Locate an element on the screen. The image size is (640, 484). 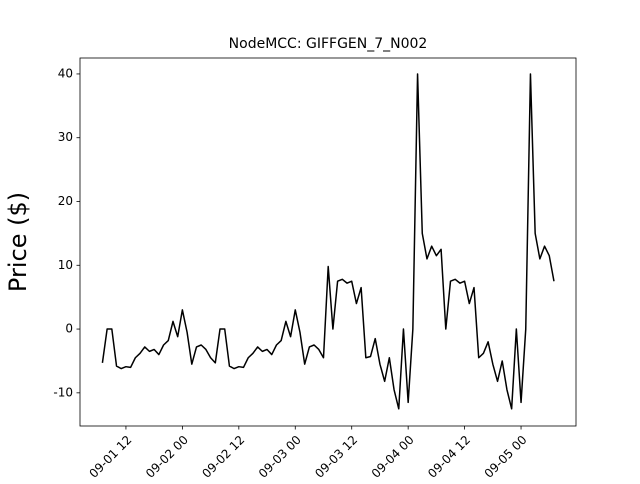
x-tick-label: 09-02 12 is located at coordinates (223, 456).